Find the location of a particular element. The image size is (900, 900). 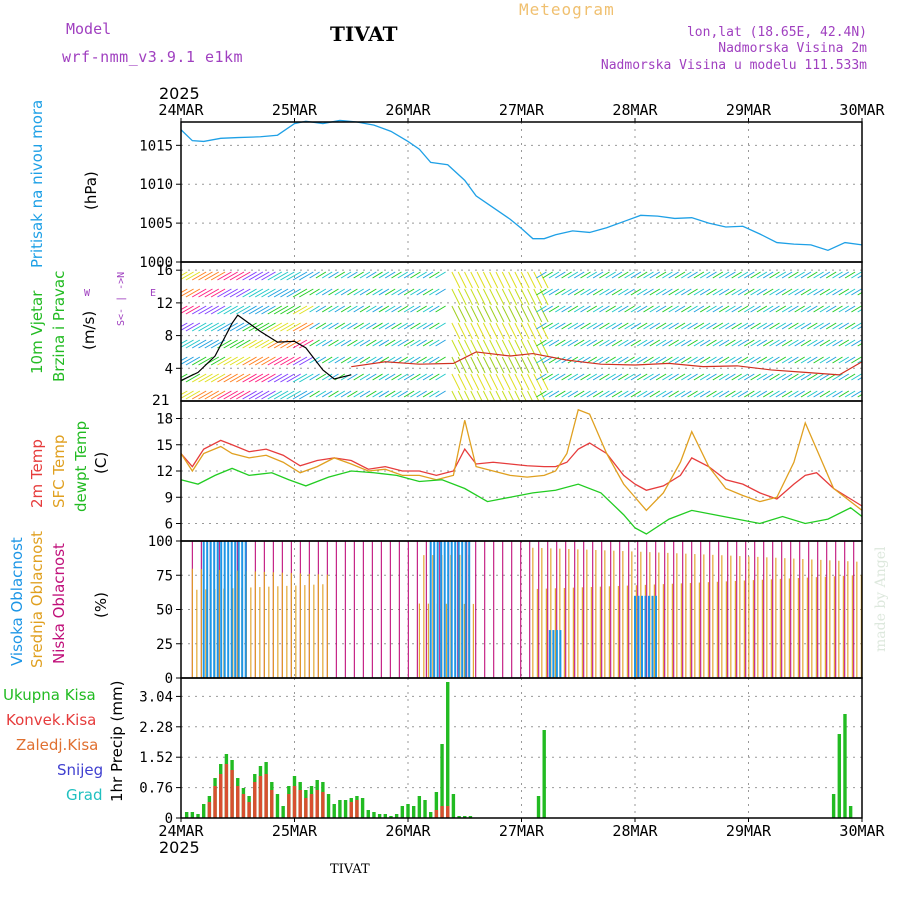

time-label-bottom: 29MAR is located at coordinates (749, 831).